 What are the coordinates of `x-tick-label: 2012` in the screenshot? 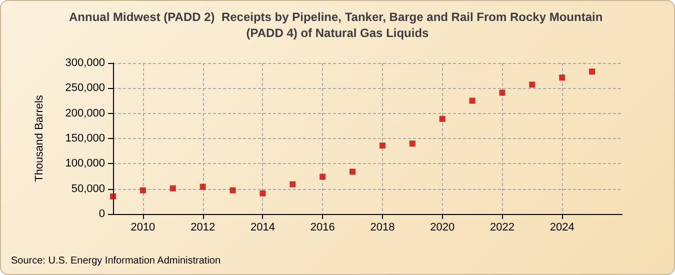 It's located at (203, 228).